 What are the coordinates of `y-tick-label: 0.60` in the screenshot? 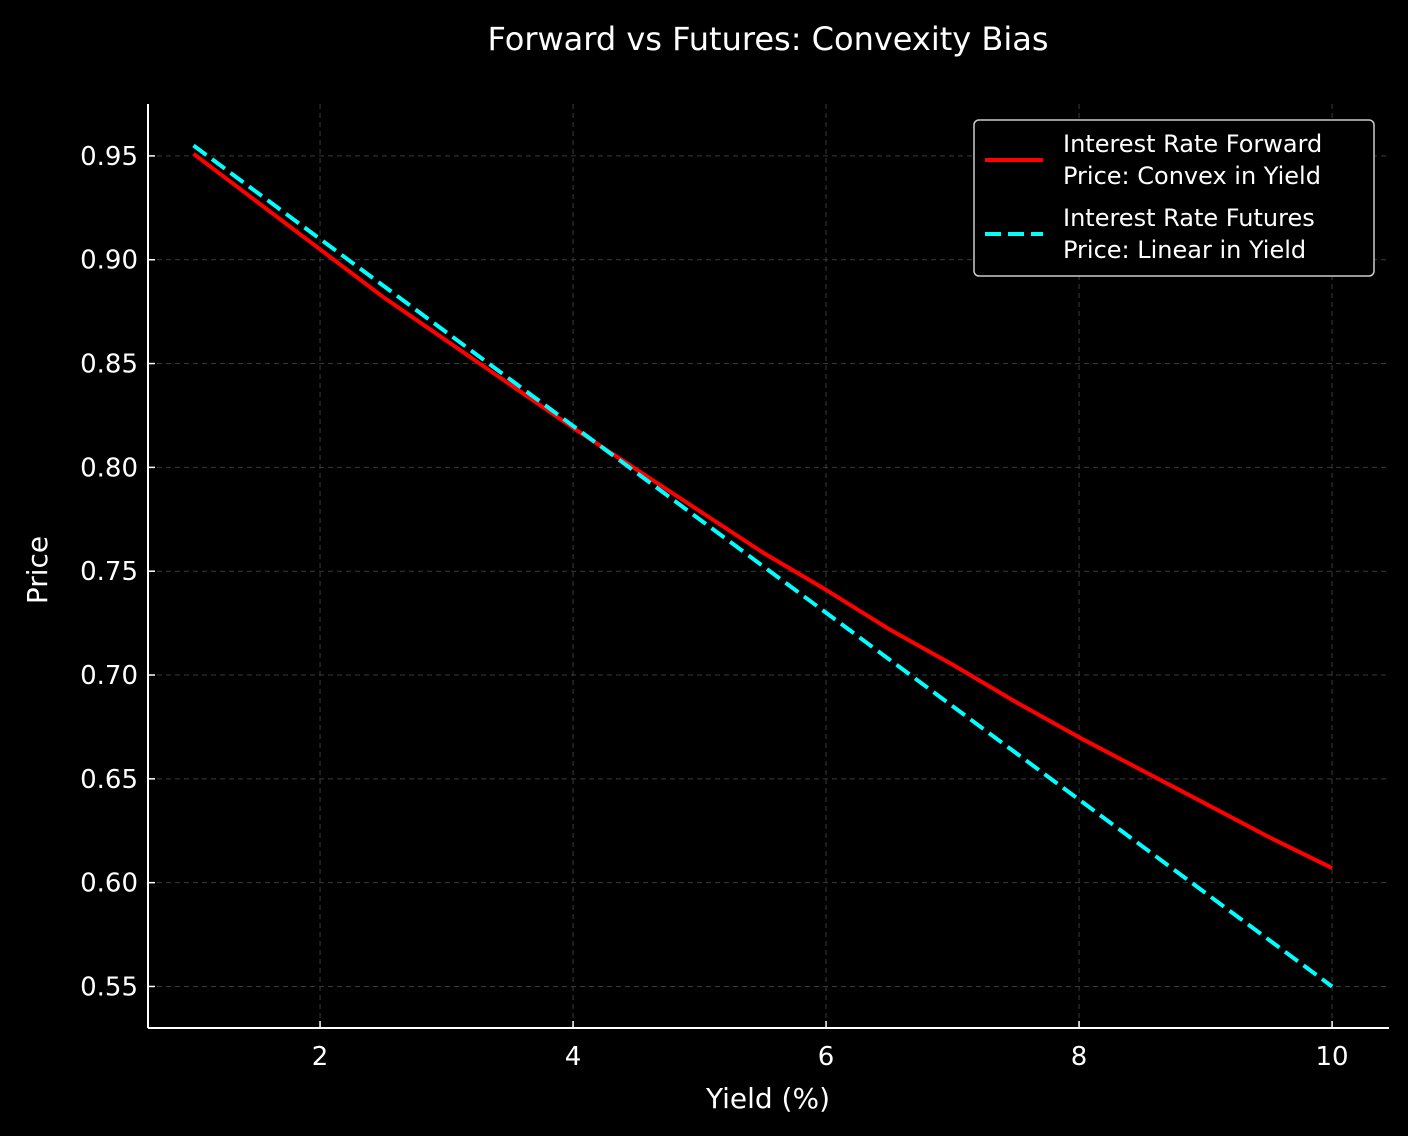 It's located at (109, 884).